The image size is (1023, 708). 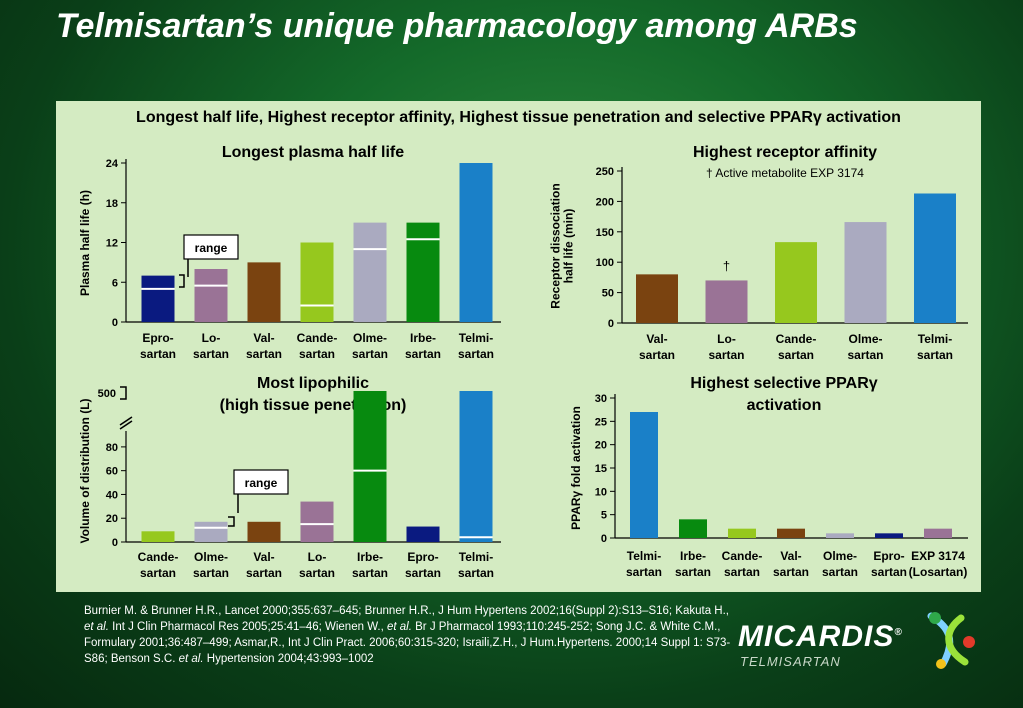 I want to click on y-tick-label: 18, so click(x=112, y=204).